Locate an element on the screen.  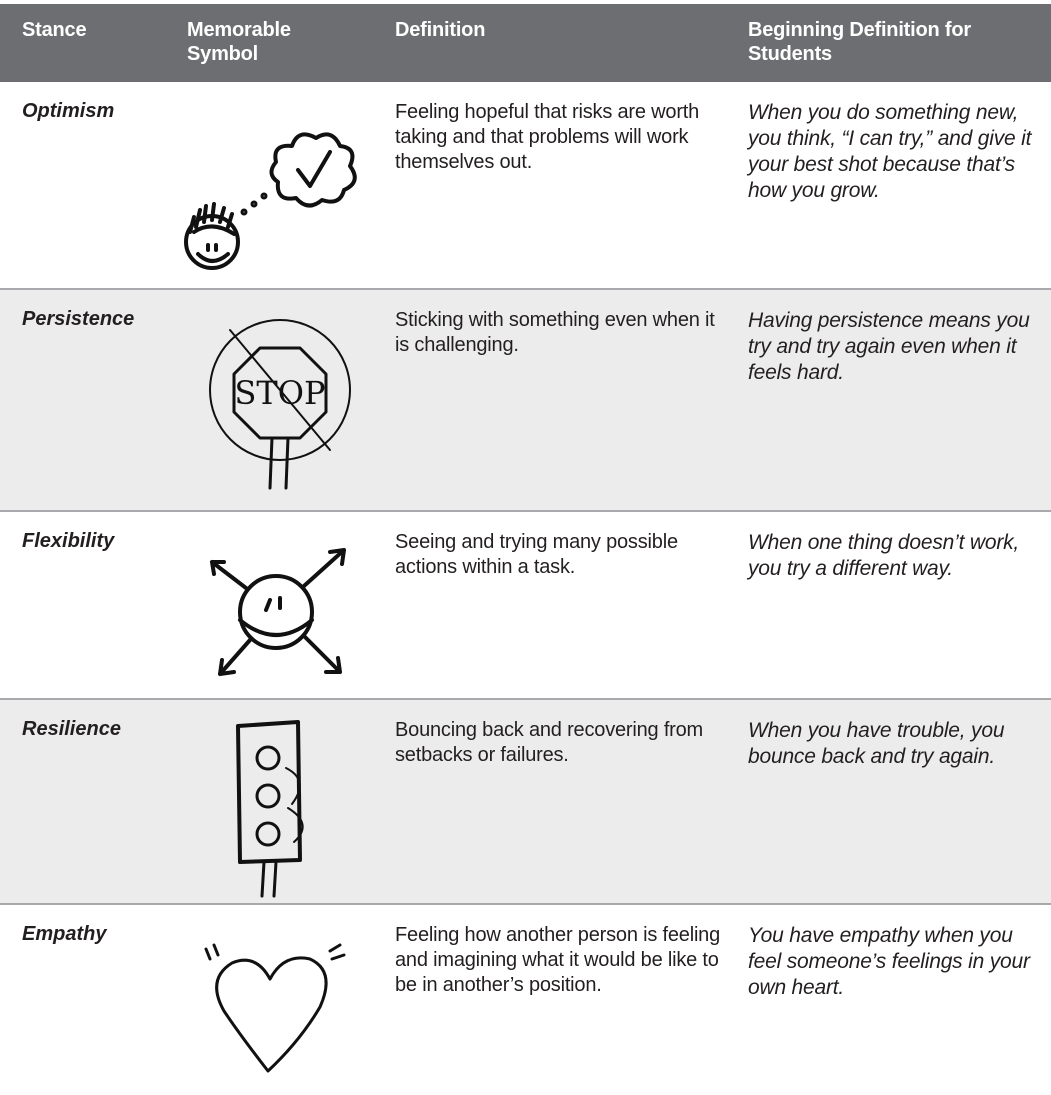
persistence-icon: STOP is located at coordinates (280, 404).